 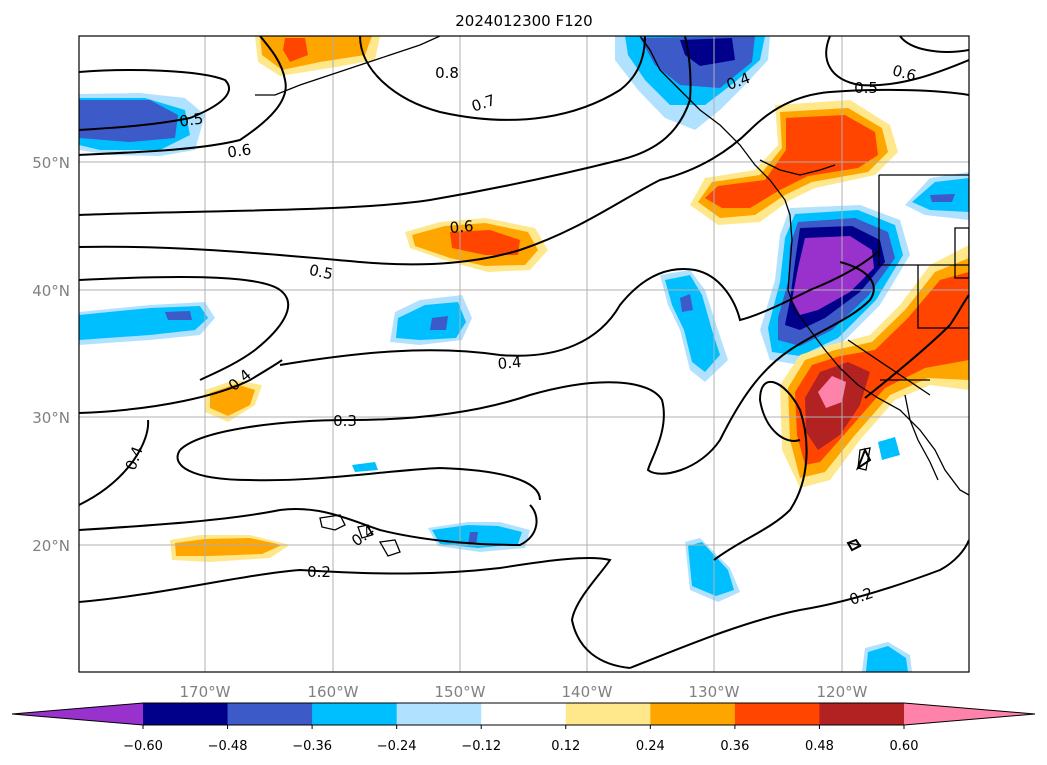 What do you see at coordinates (312, 746) in the screenshot?
I see `colorbar-tick-label: −0.36` at bounding box center [312, 746].